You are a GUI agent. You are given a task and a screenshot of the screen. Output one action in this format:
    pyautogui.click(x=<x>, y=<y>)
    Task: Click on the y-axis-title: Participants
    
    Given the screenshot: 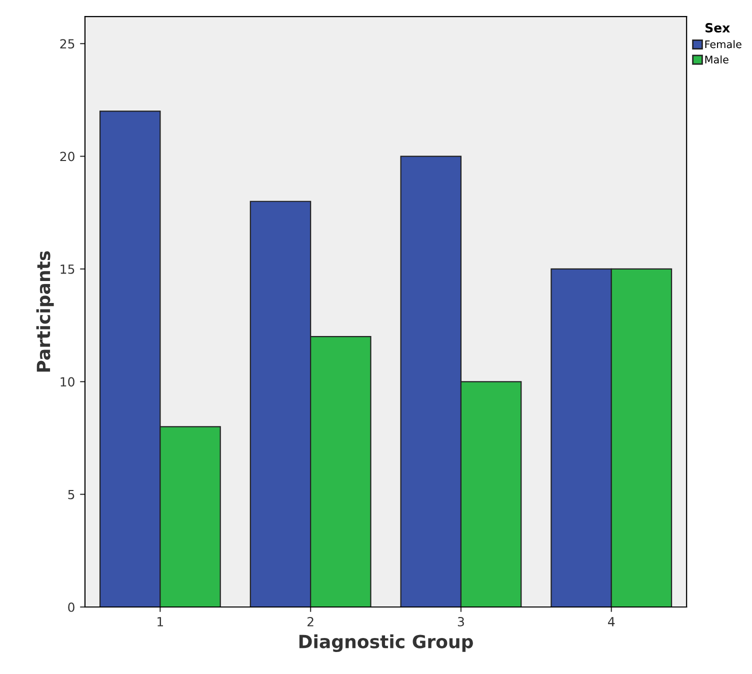 What is the action you would take?
    pyautogui.click(x=45, y=311)
    